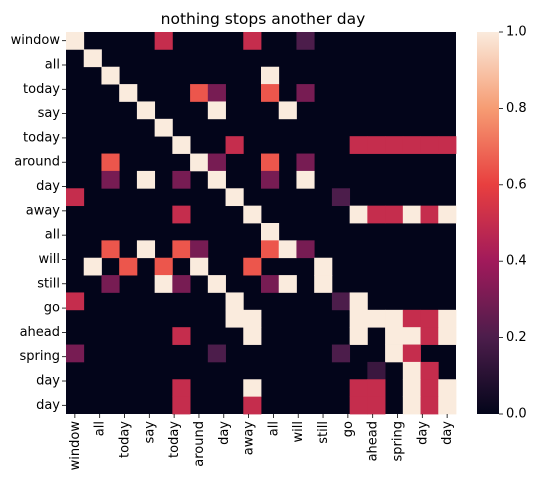 This screenshot has width=539, height=486. Describe the element at coordinates (174, 439) in the screenshot. I see `x-tick-label: today` at that location.